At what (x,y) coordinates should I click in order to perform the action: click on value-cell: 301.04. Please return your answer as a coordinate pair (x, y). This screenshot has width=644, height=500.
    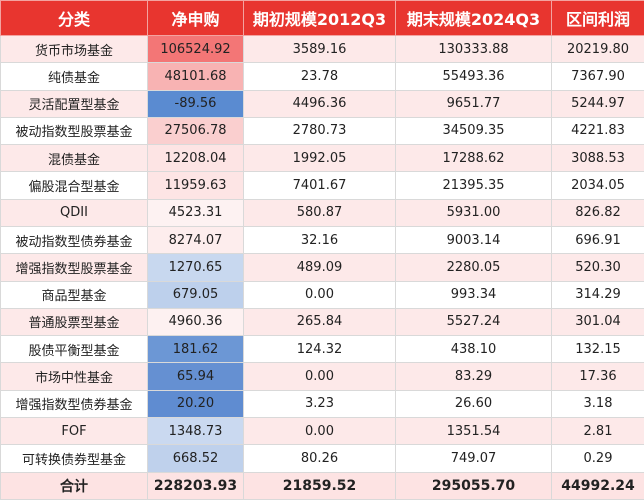
    Looking at the image, I should click on (597, 322).